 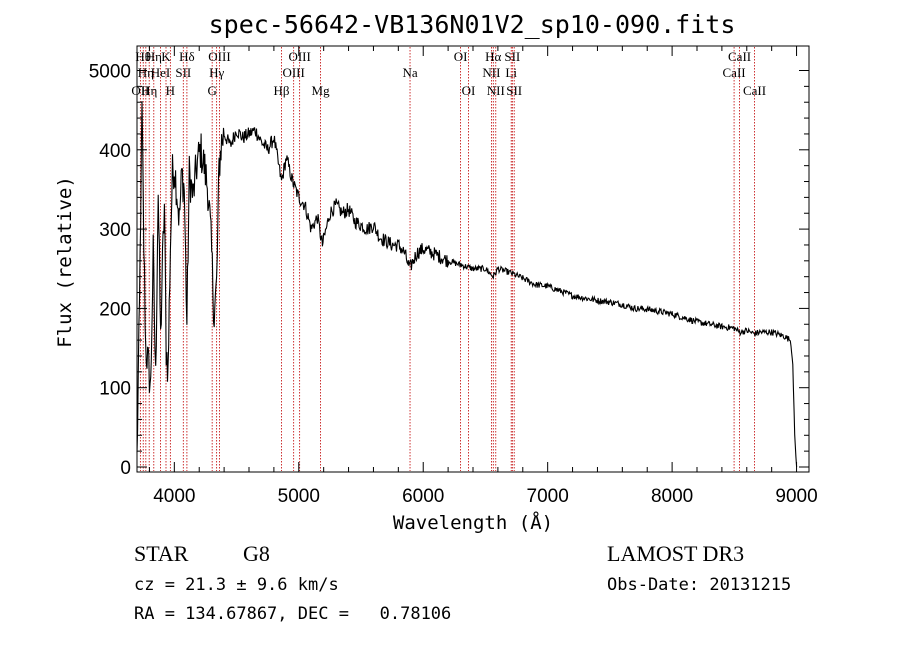 I want to click on x-tick-label: 7000, so click(x=548, y=496).